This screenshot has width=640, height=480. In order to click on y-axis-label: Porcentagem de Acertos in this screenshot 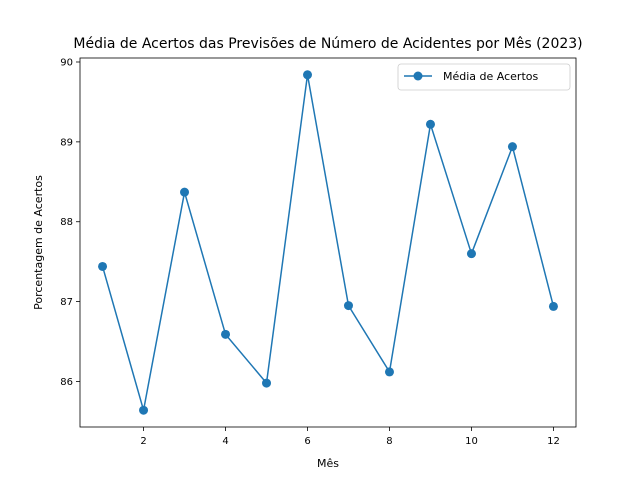, I will do `click(38, 242)`.